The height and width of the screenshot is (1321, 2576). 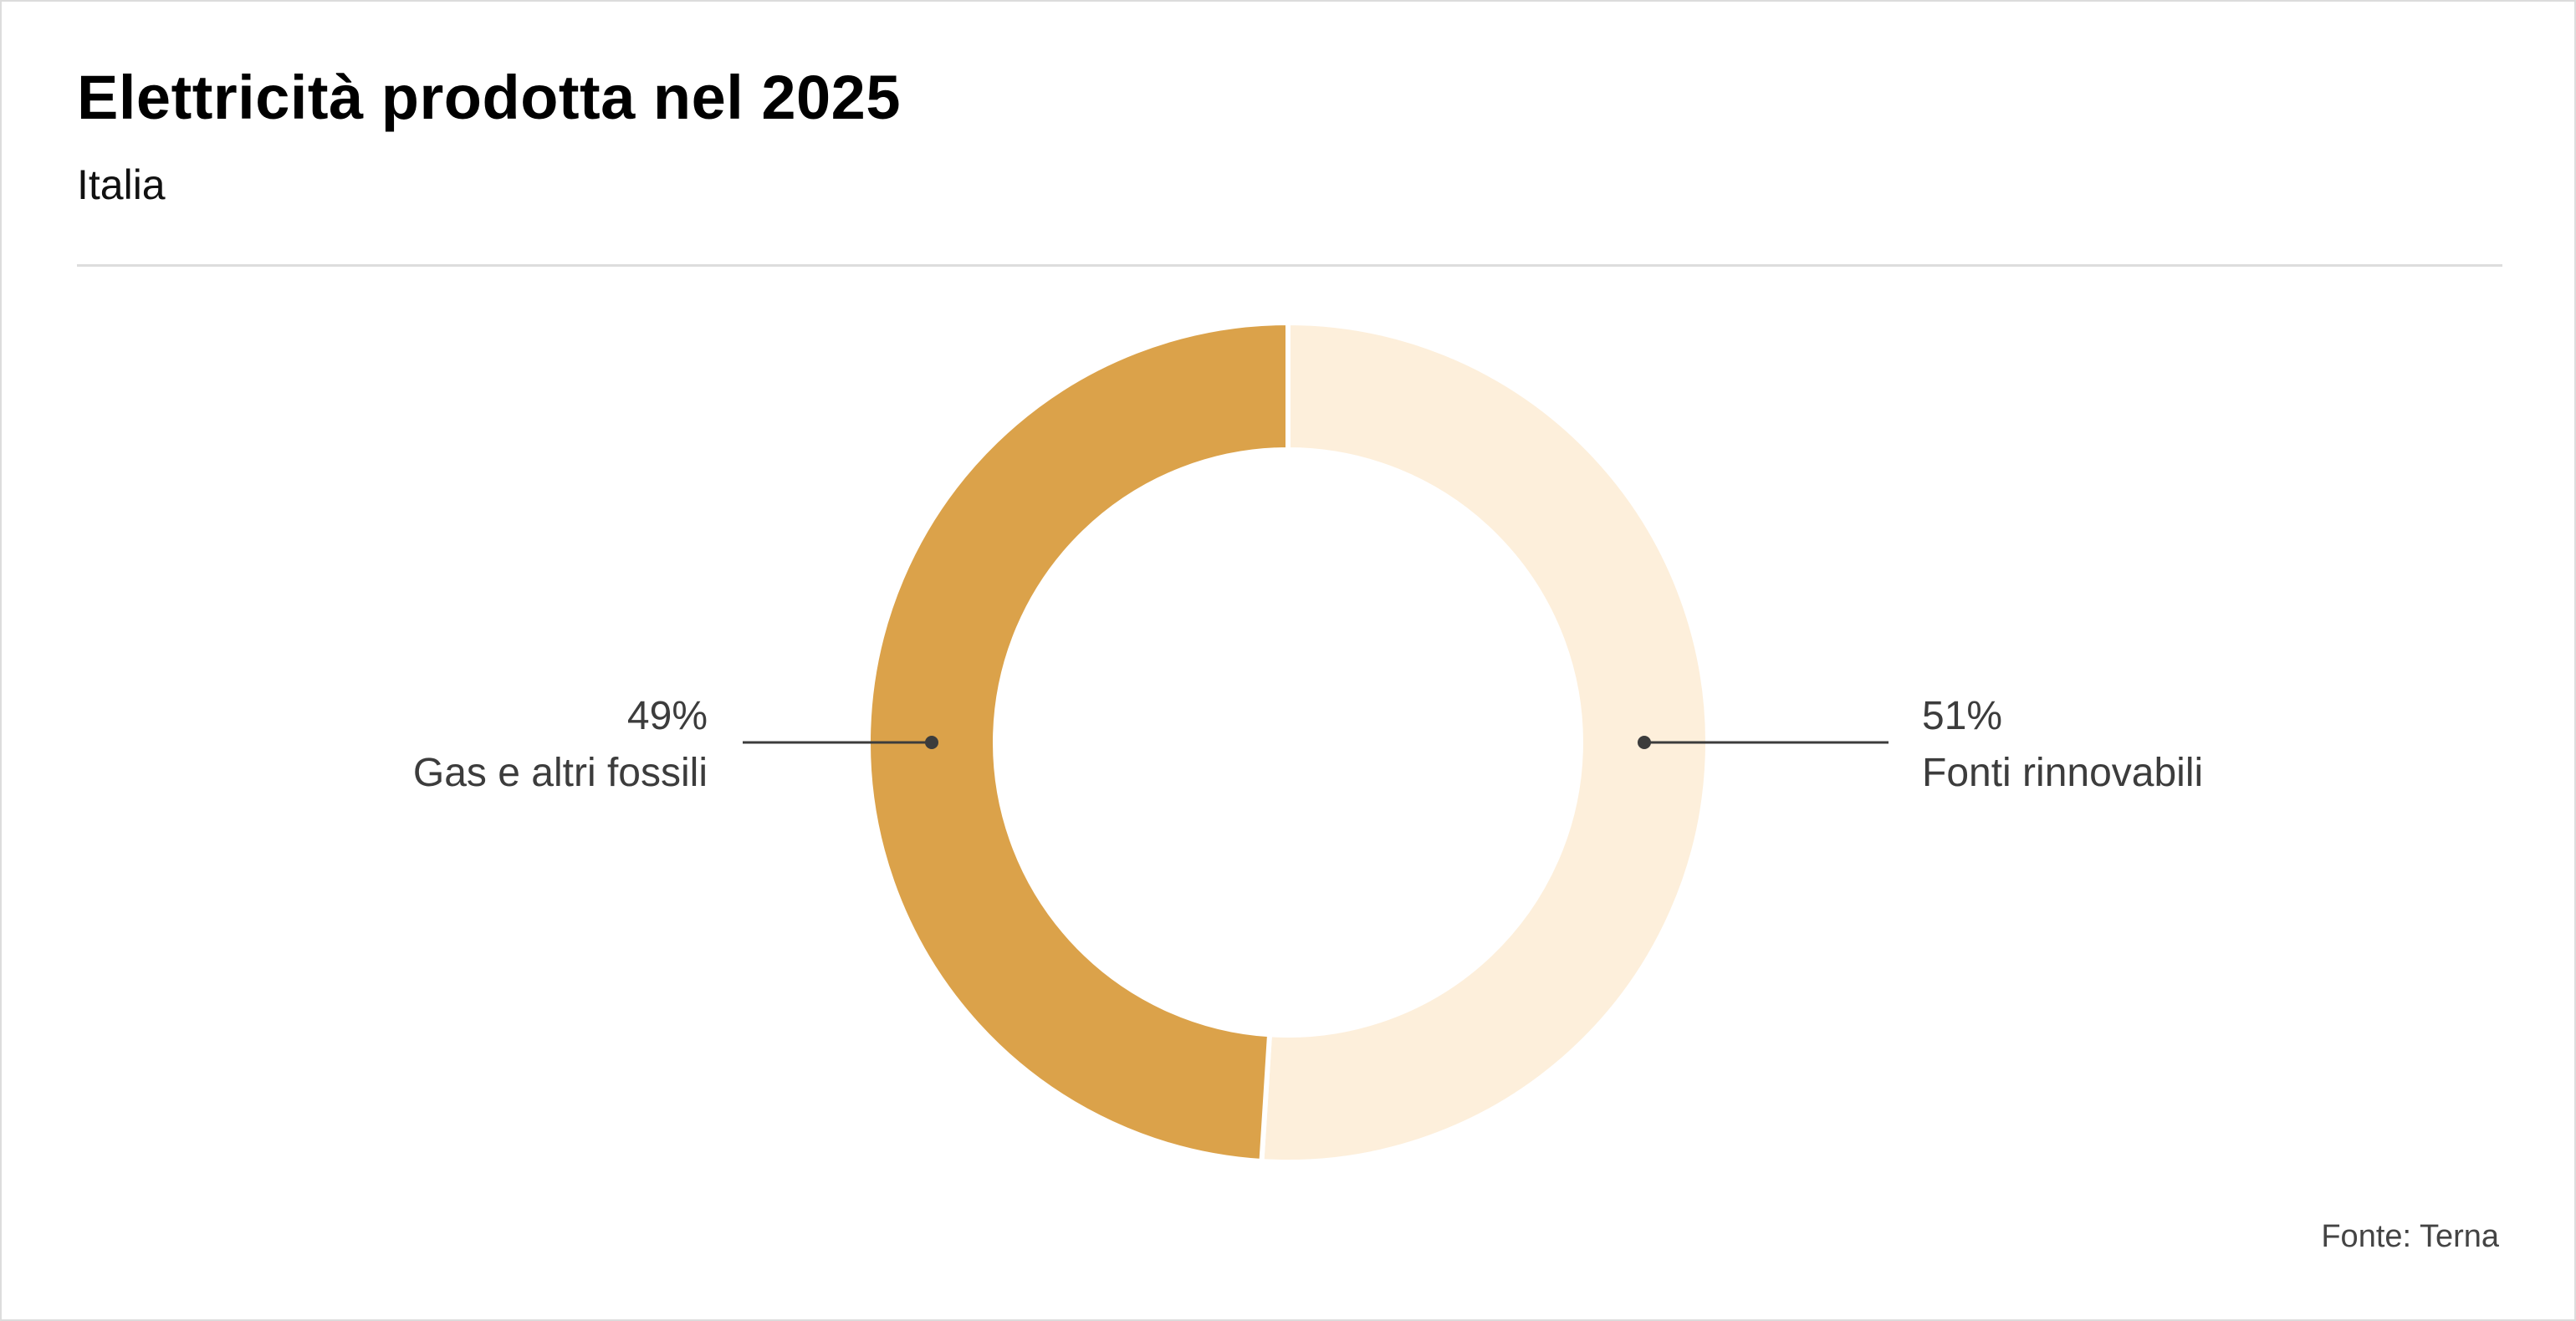 What do you see at coordinates (2062, 773) in the screenshot?
I see `slice-category-label: Fonti rinnovabili` at bounding box center [2062, 773].